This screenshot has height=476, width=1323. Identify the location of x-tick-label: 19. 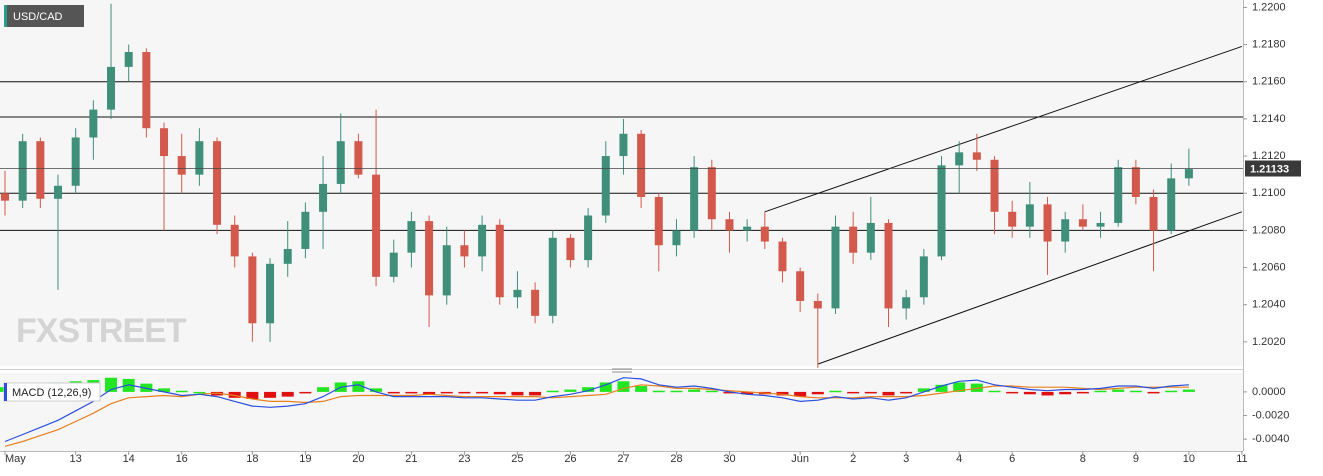
(305, 459).